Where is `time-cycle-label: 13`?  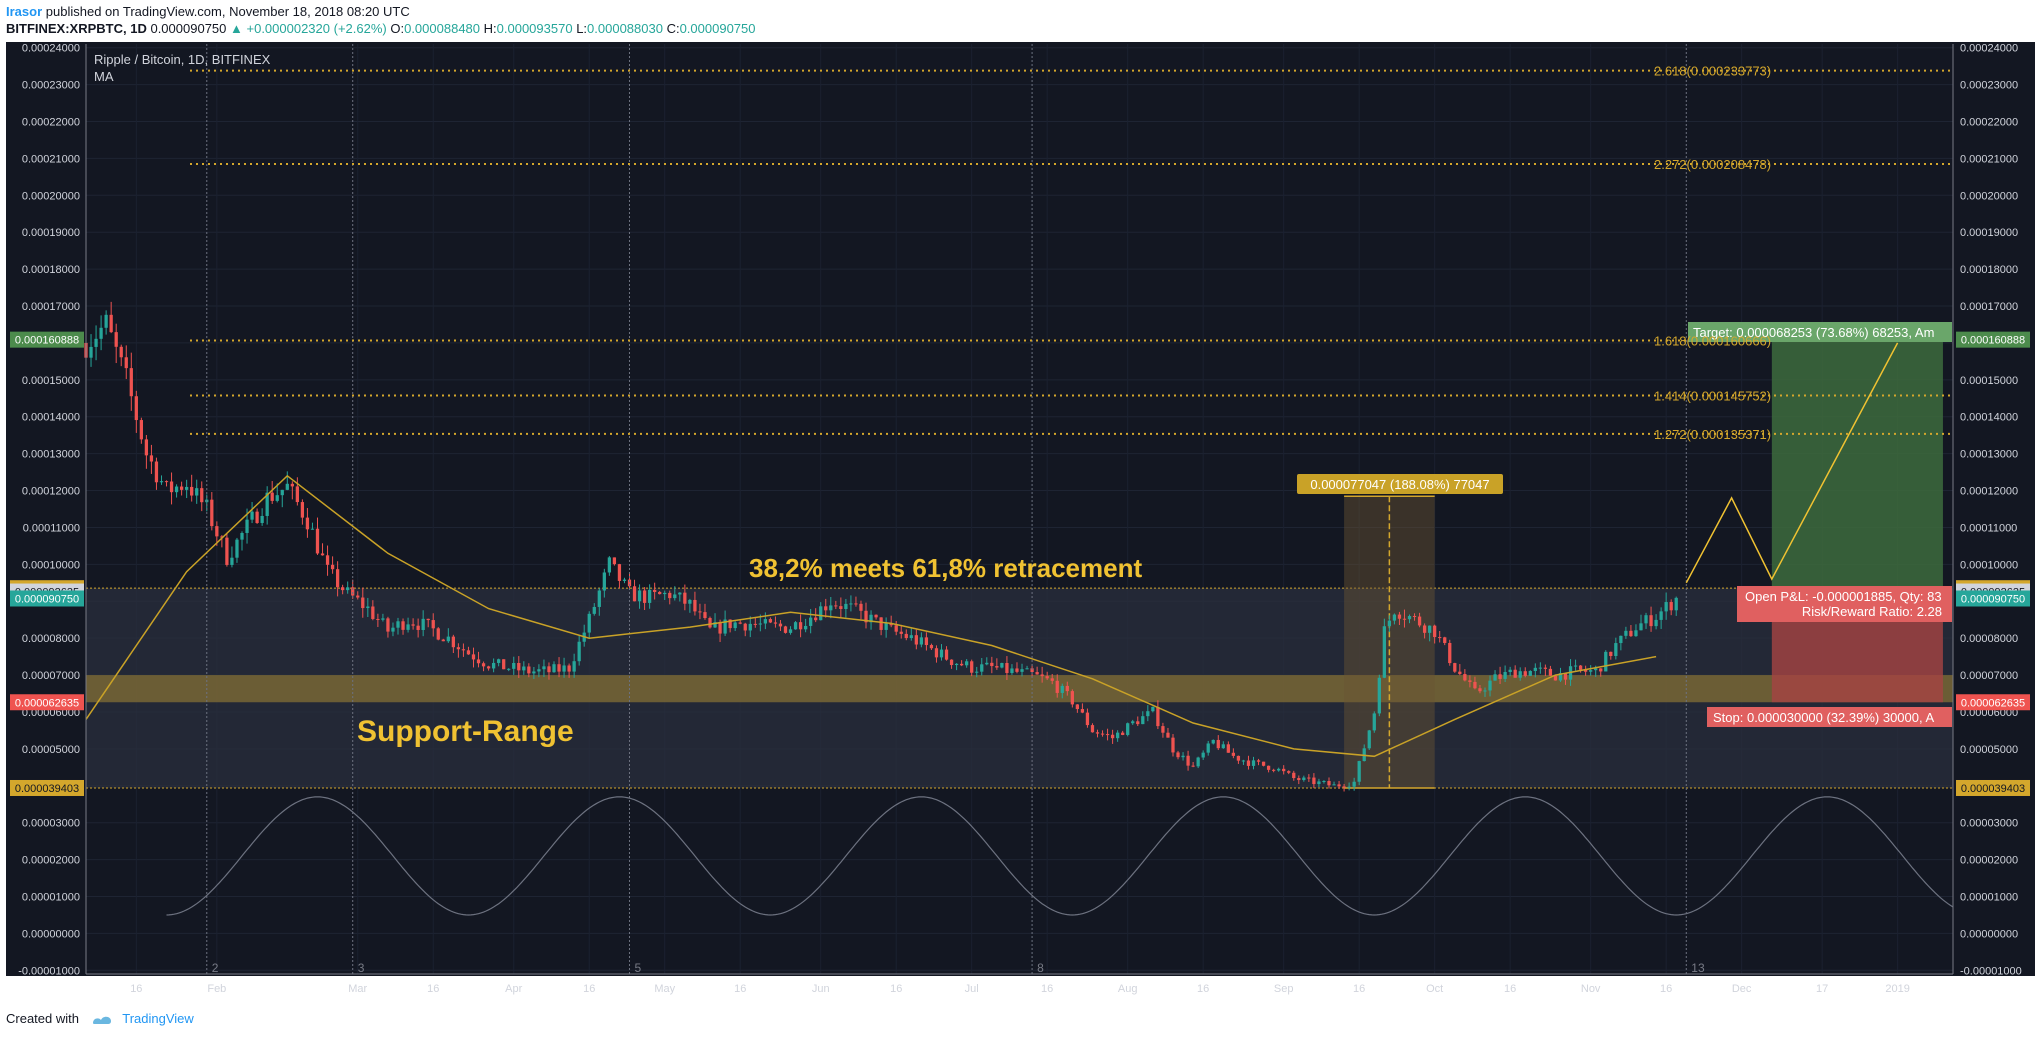 time-cycle-label: 13 is located at coordinates (1698, 968).